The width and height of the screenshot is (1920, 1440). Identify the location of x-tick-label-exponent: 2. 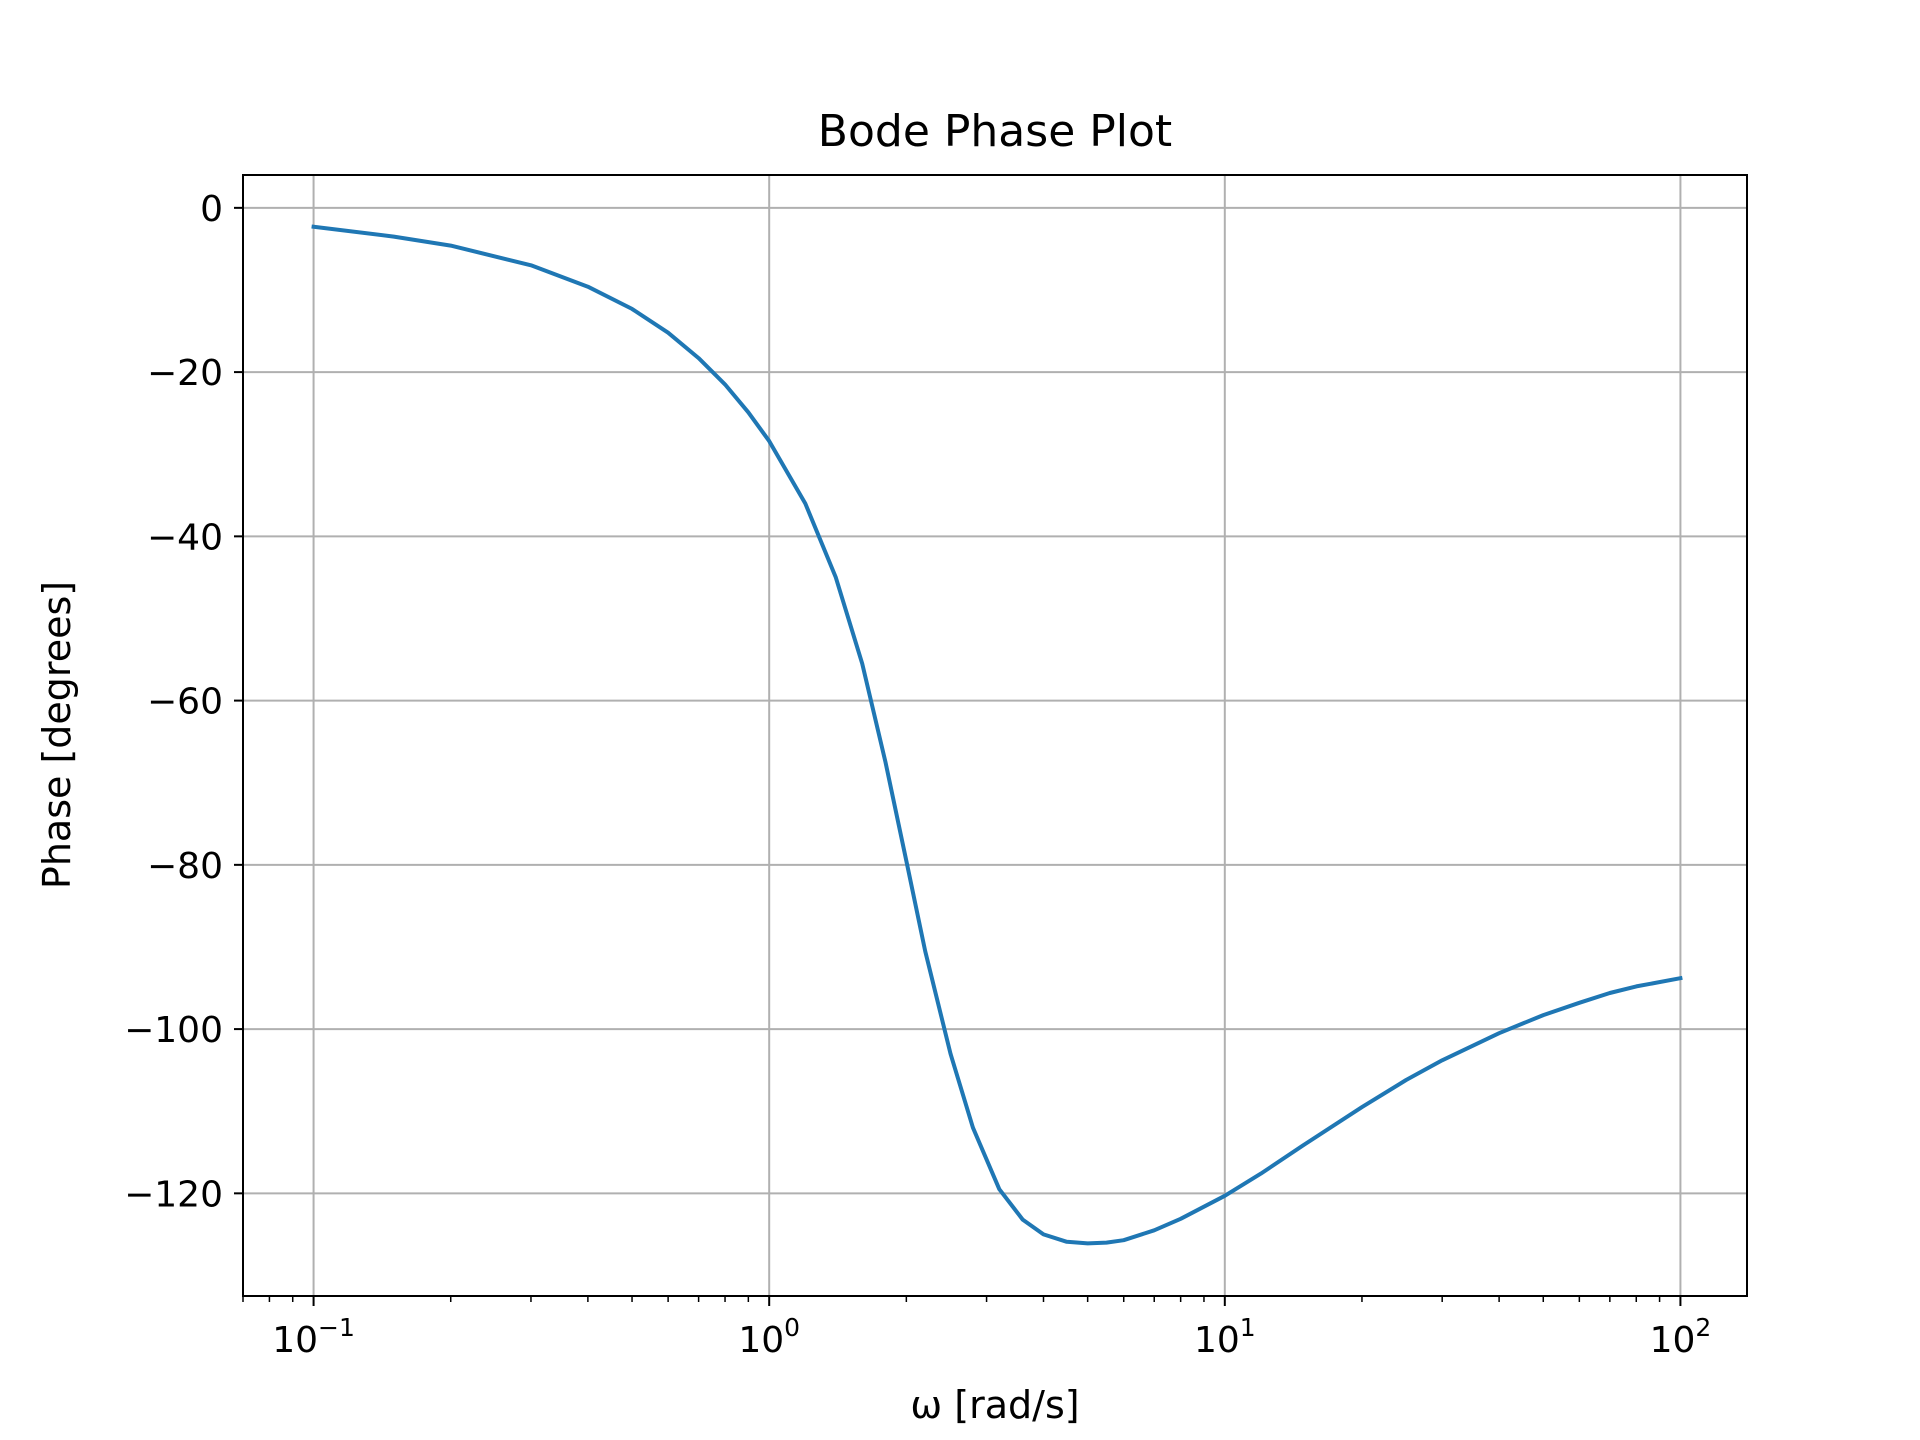
(1703, 1327).